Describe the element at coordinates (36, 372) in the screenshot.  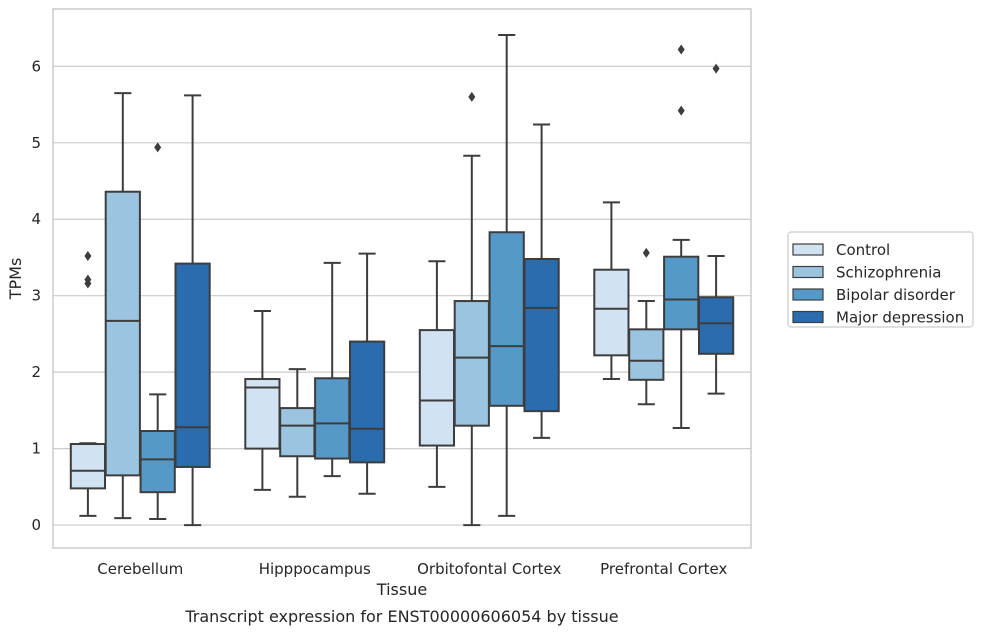
I see `y-tick-label: 2` at that location.